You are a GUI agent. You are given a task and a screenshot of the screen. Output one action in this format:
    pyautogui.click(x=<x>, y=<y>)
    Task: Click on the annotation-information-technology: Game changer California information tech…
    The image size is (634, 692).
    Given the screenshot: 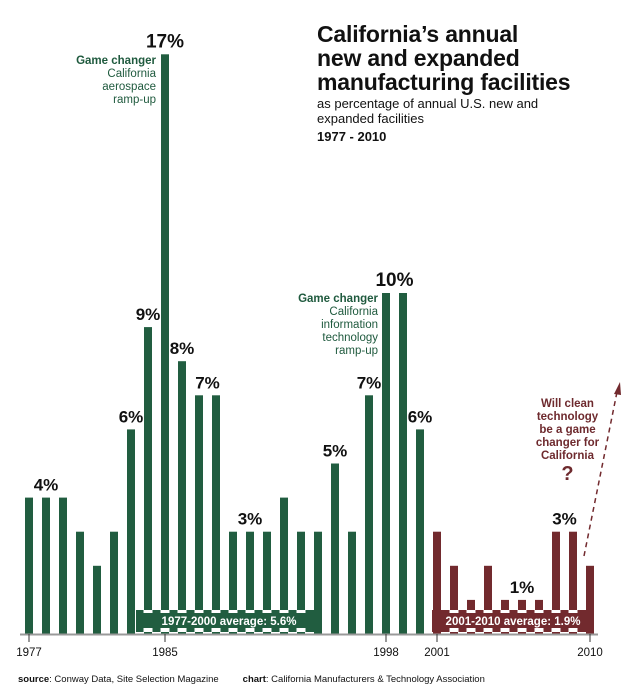 What is the action you would take?
    pyautogui.click(x=320, y=325)
    